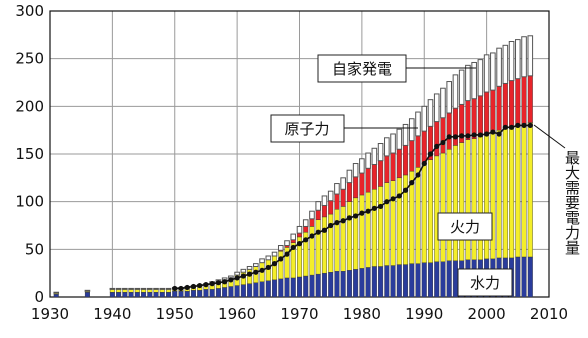  I want to click on x-tick-label: 2010, so click(549, 314).